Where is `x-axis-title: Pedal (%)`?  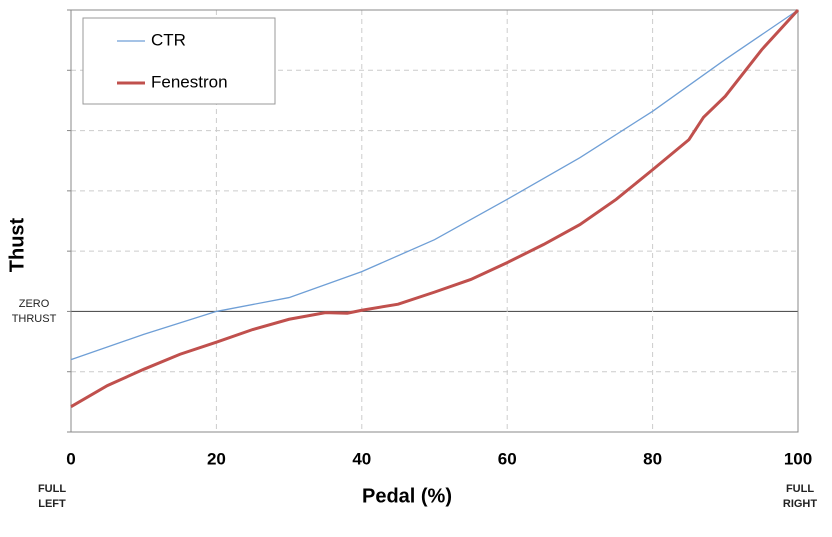 x-axis-title: Pedal (%) is located at coordinates (407, 496).